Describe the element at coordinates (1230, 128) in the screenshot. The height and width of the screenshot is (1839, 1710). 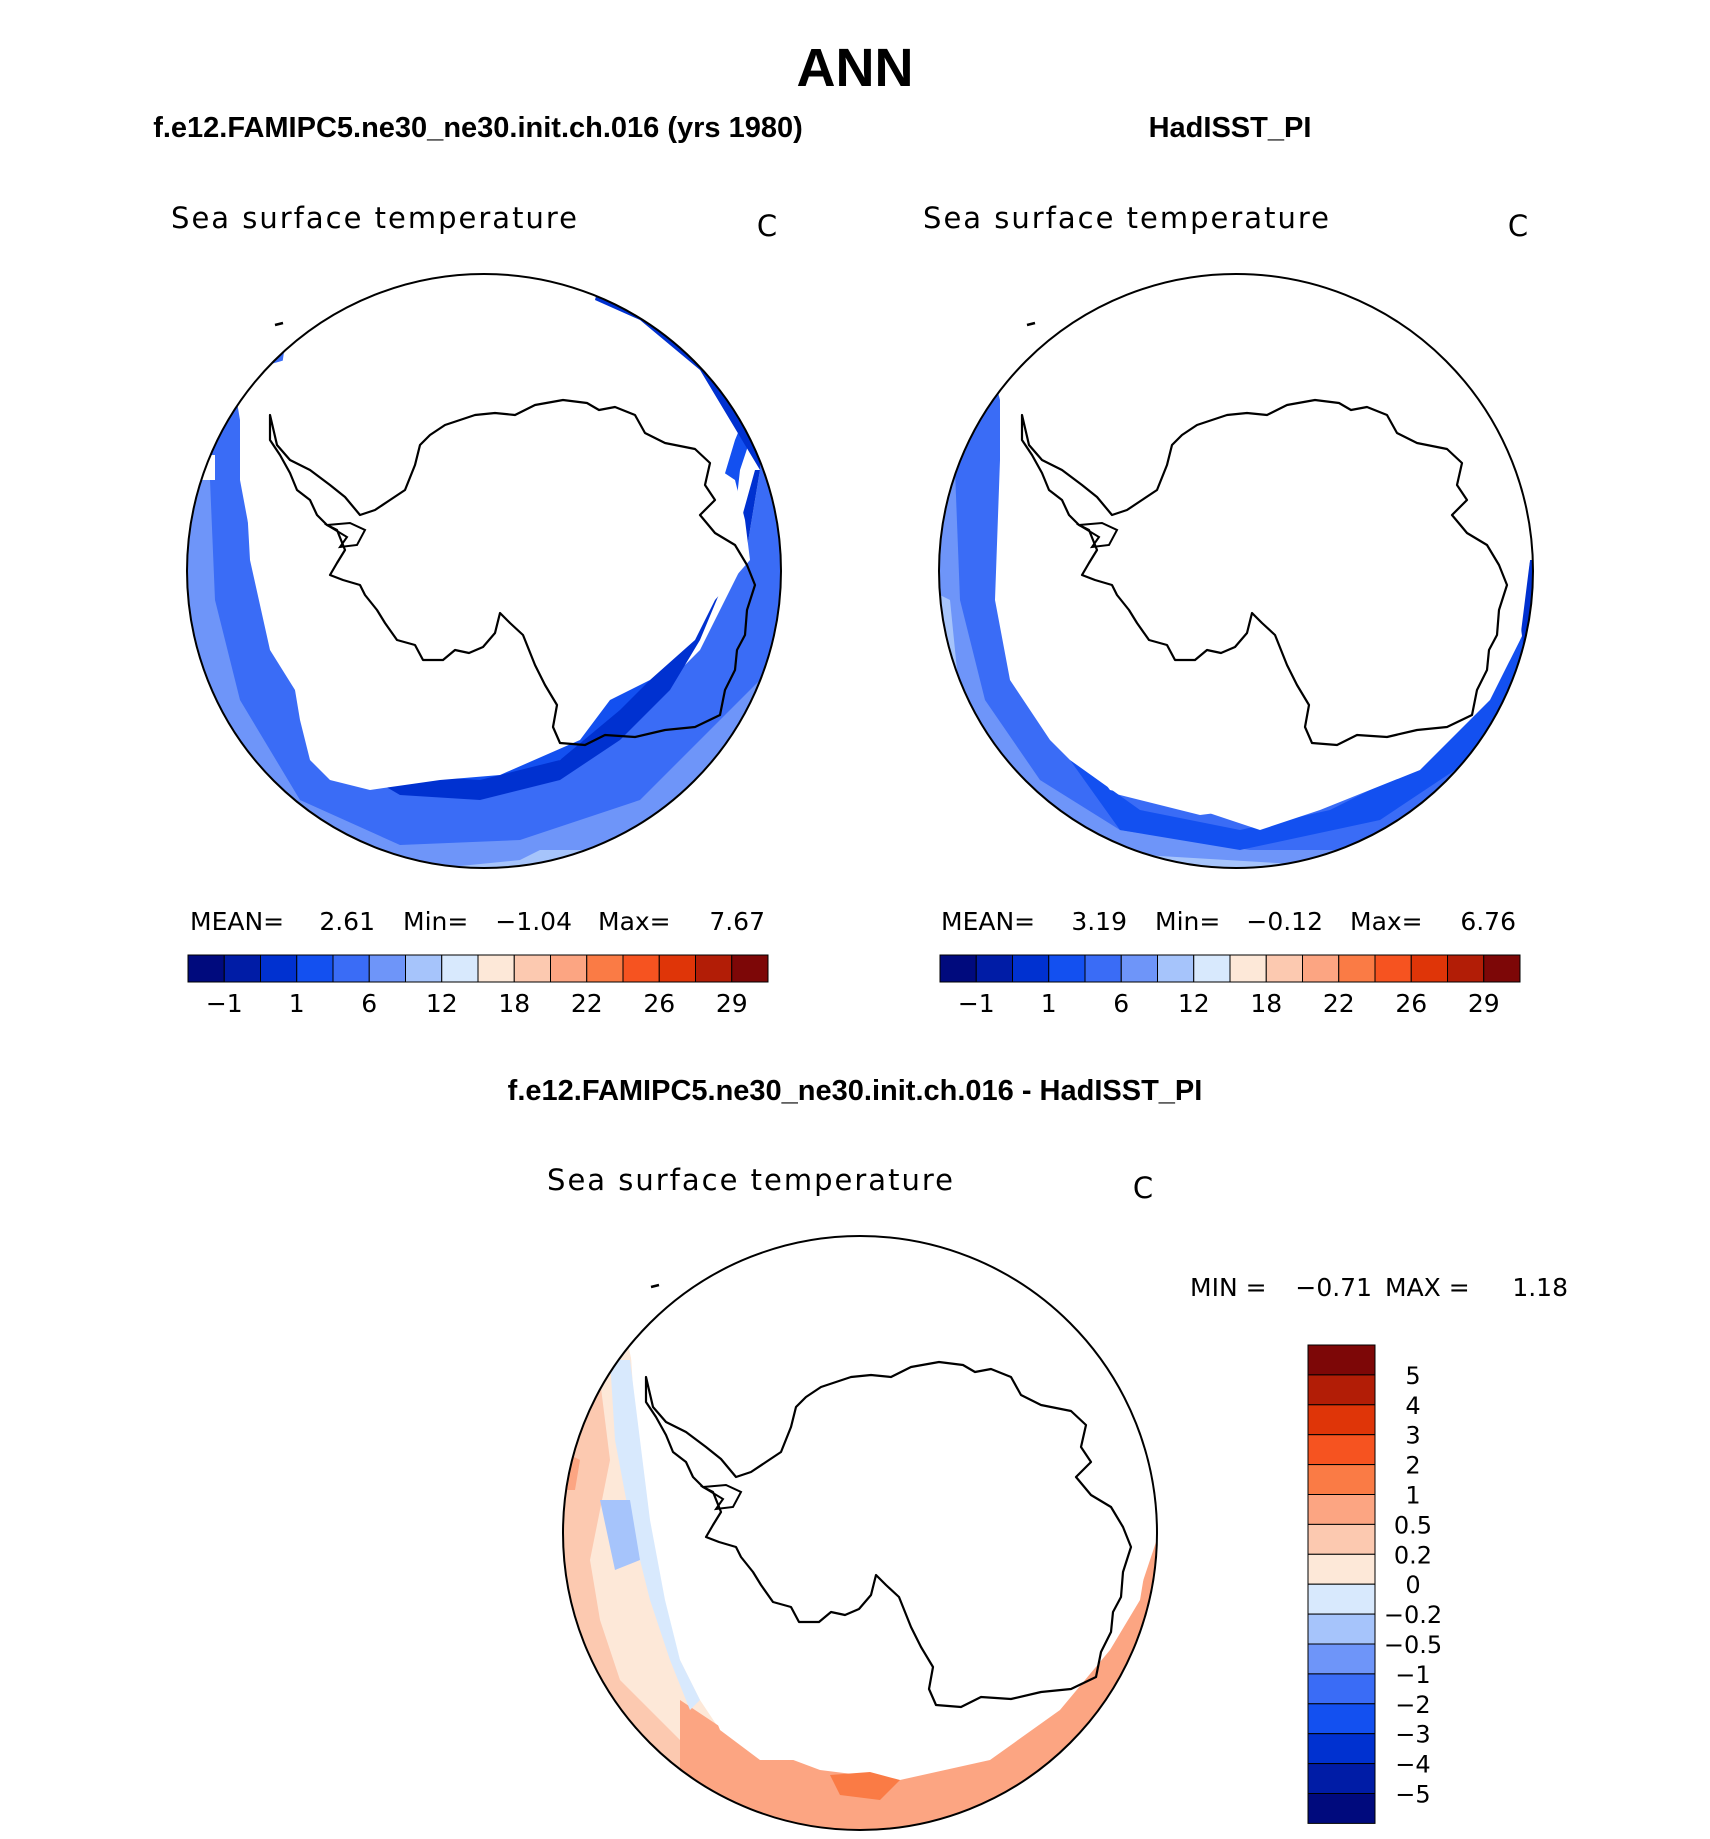
I see `panel-header: HadISST_PI` at that location.